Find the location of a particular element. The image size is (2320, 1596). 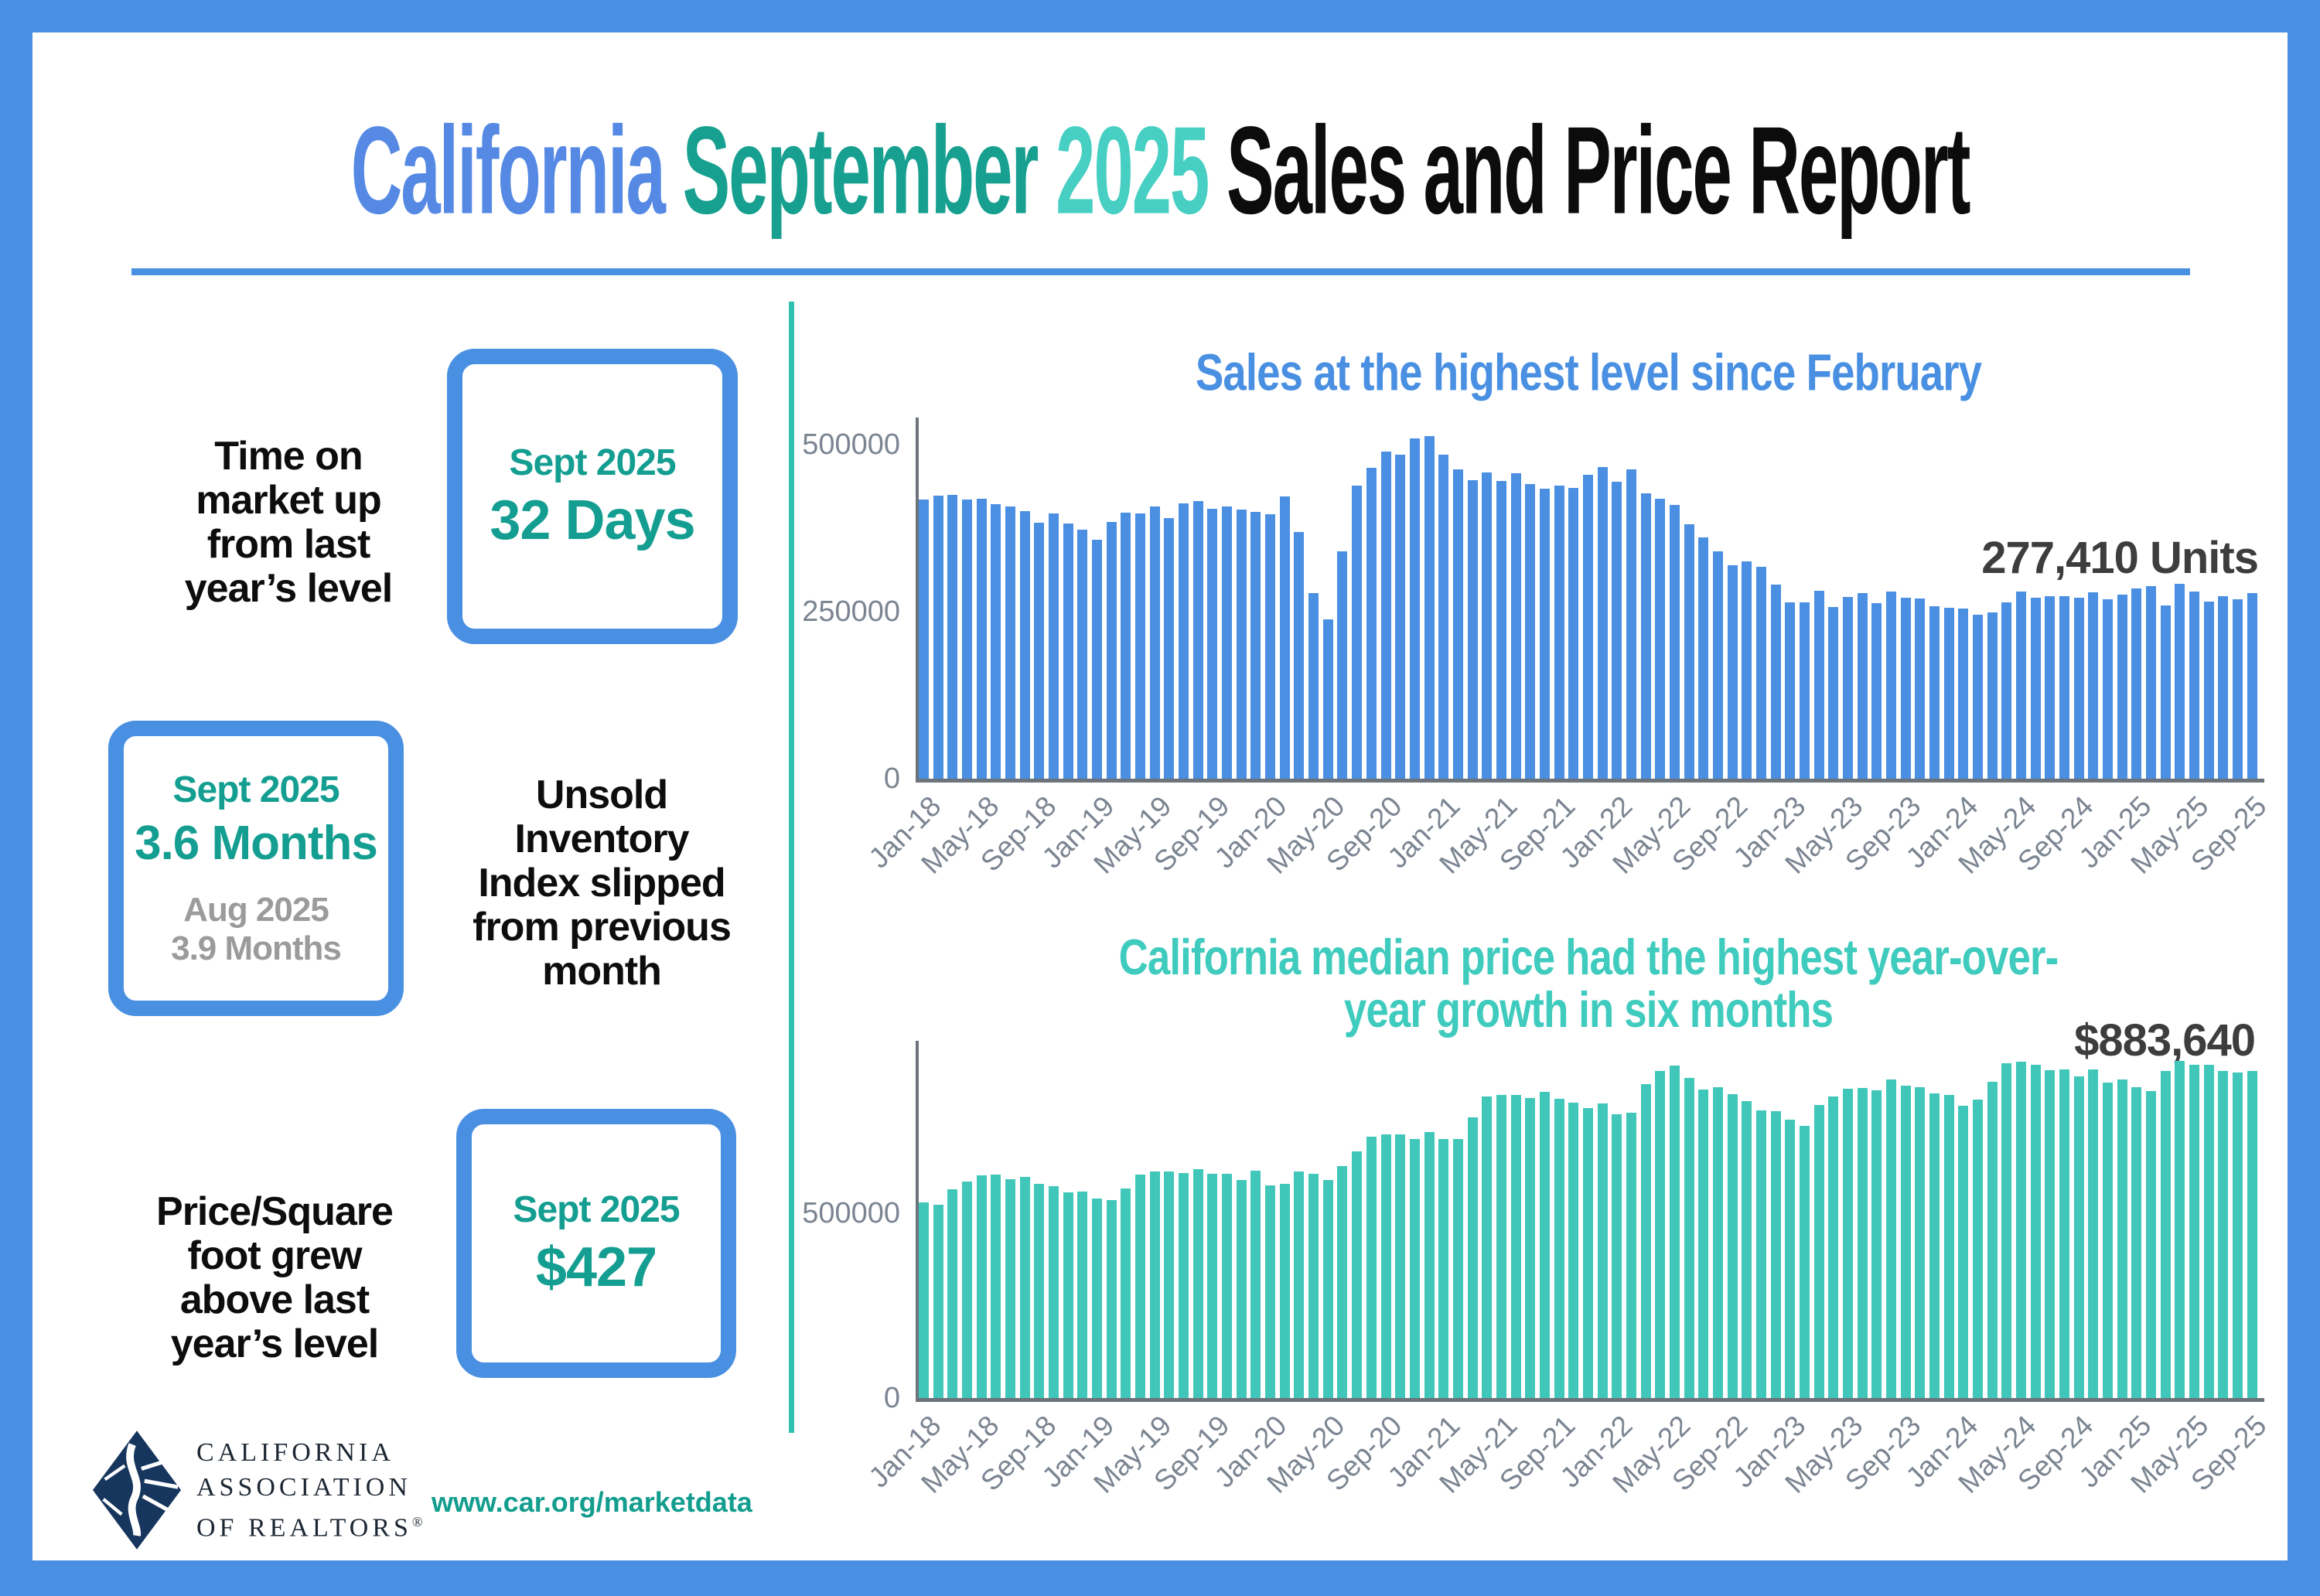

logo-line-realtors: OF REALTORS® is located at coordinates (311, 1528).